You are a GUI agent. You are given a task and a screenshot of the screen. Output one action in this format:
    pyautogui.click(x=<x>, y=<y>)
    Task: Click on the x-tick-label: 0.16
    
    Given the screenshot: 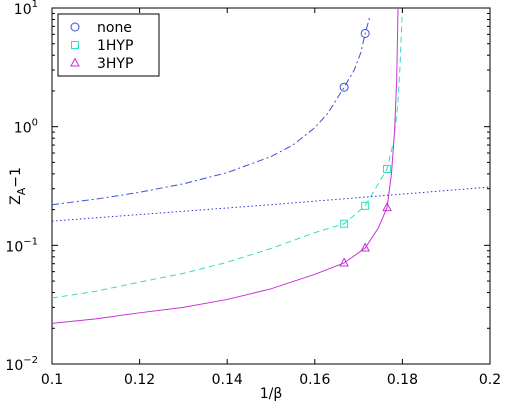 What is the action you would take?
    pyautogui.click(x=314, y=380)
    